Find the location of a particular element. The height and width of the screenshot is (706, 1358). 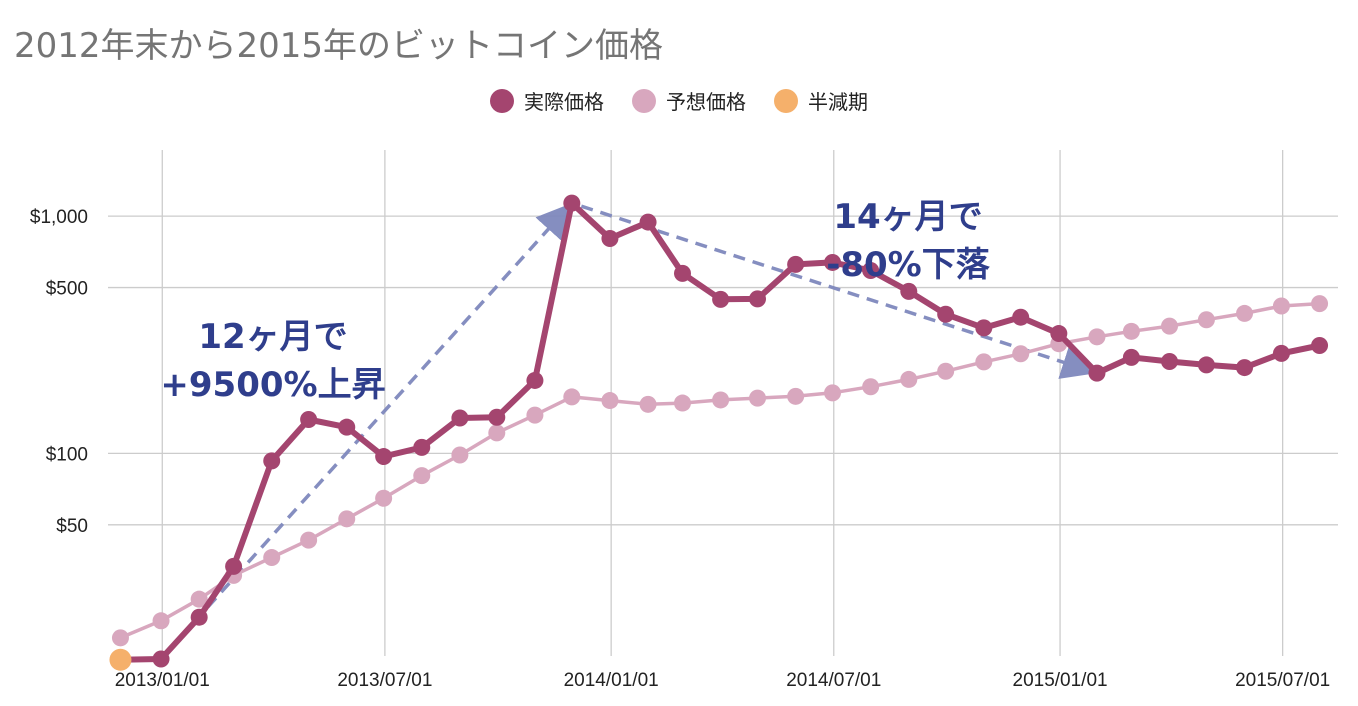

legend-item-halving: 半減期 is located at coordinates (821, 100).